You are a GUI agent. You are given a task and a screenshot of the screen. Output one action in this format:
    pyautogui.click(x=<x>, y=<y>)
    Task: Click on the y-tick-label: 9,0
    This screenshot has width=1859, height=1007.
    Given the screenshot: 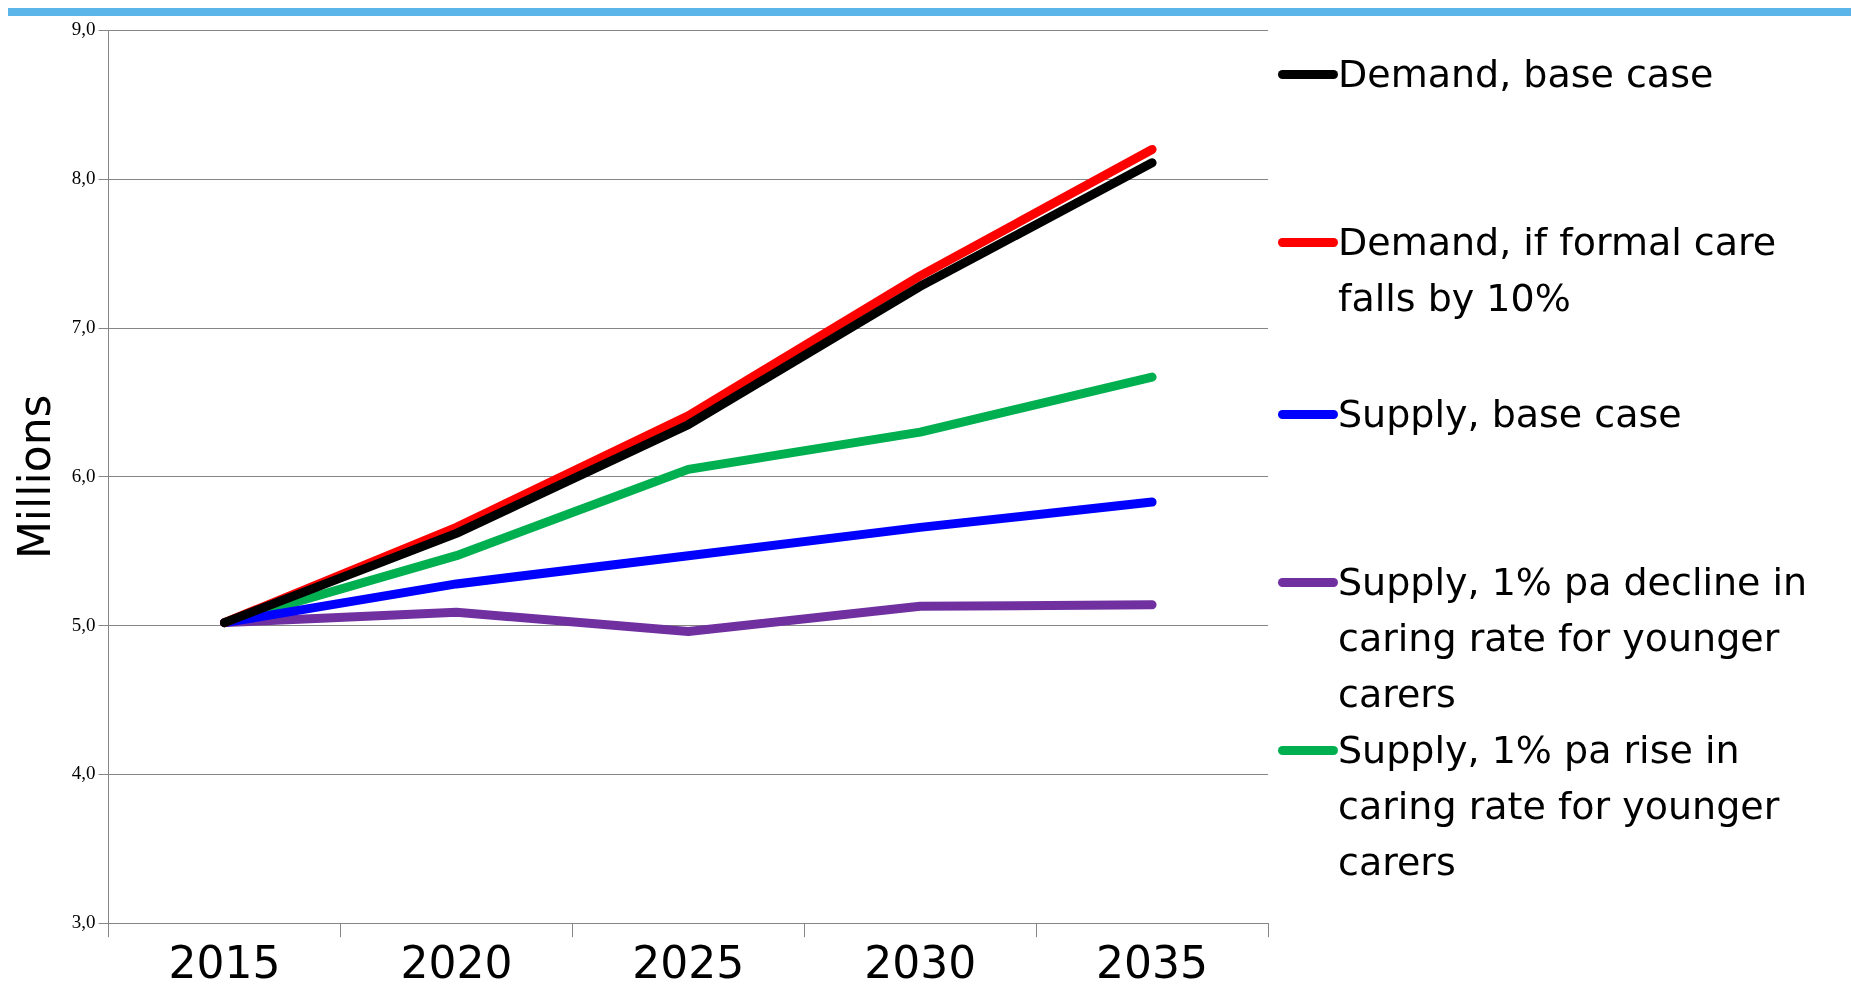 What is the action you would take?
    pyautogui.click(x=83, y=29)
    